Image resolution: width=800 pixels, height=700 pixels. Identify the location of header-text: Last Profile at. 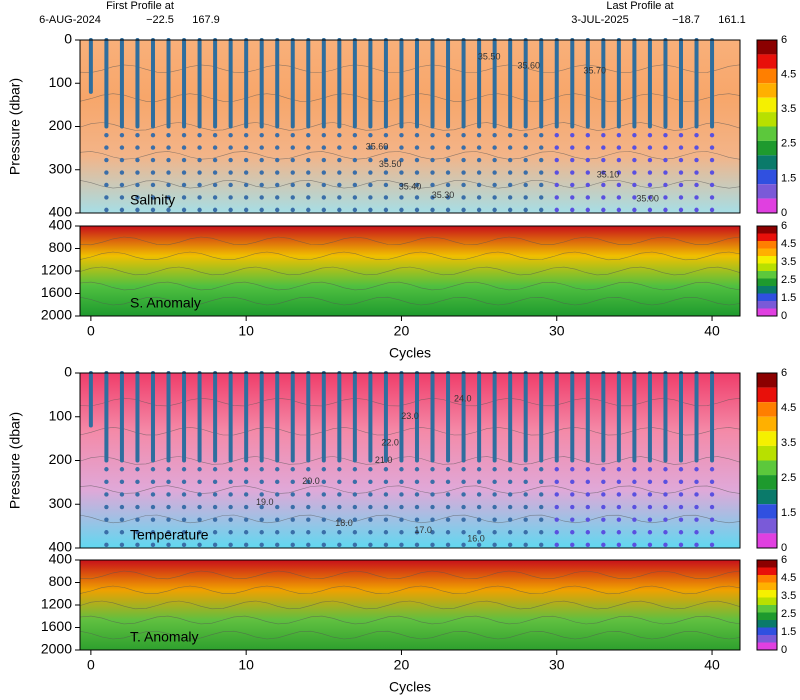
(639, 6).